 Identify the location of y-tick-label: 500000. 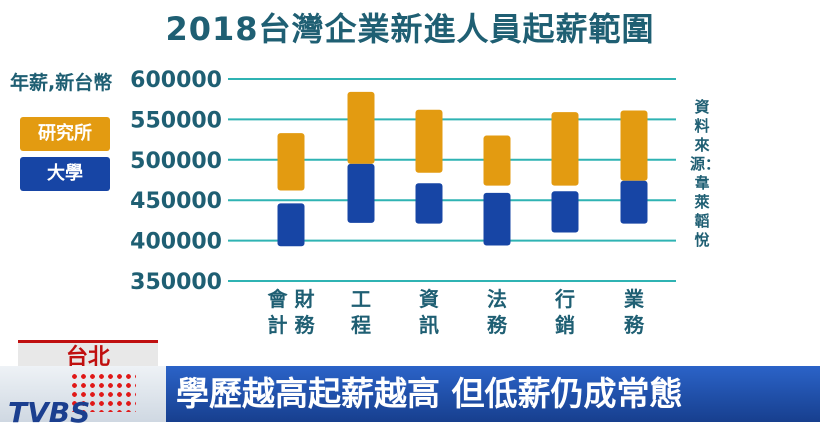
(176, 161).